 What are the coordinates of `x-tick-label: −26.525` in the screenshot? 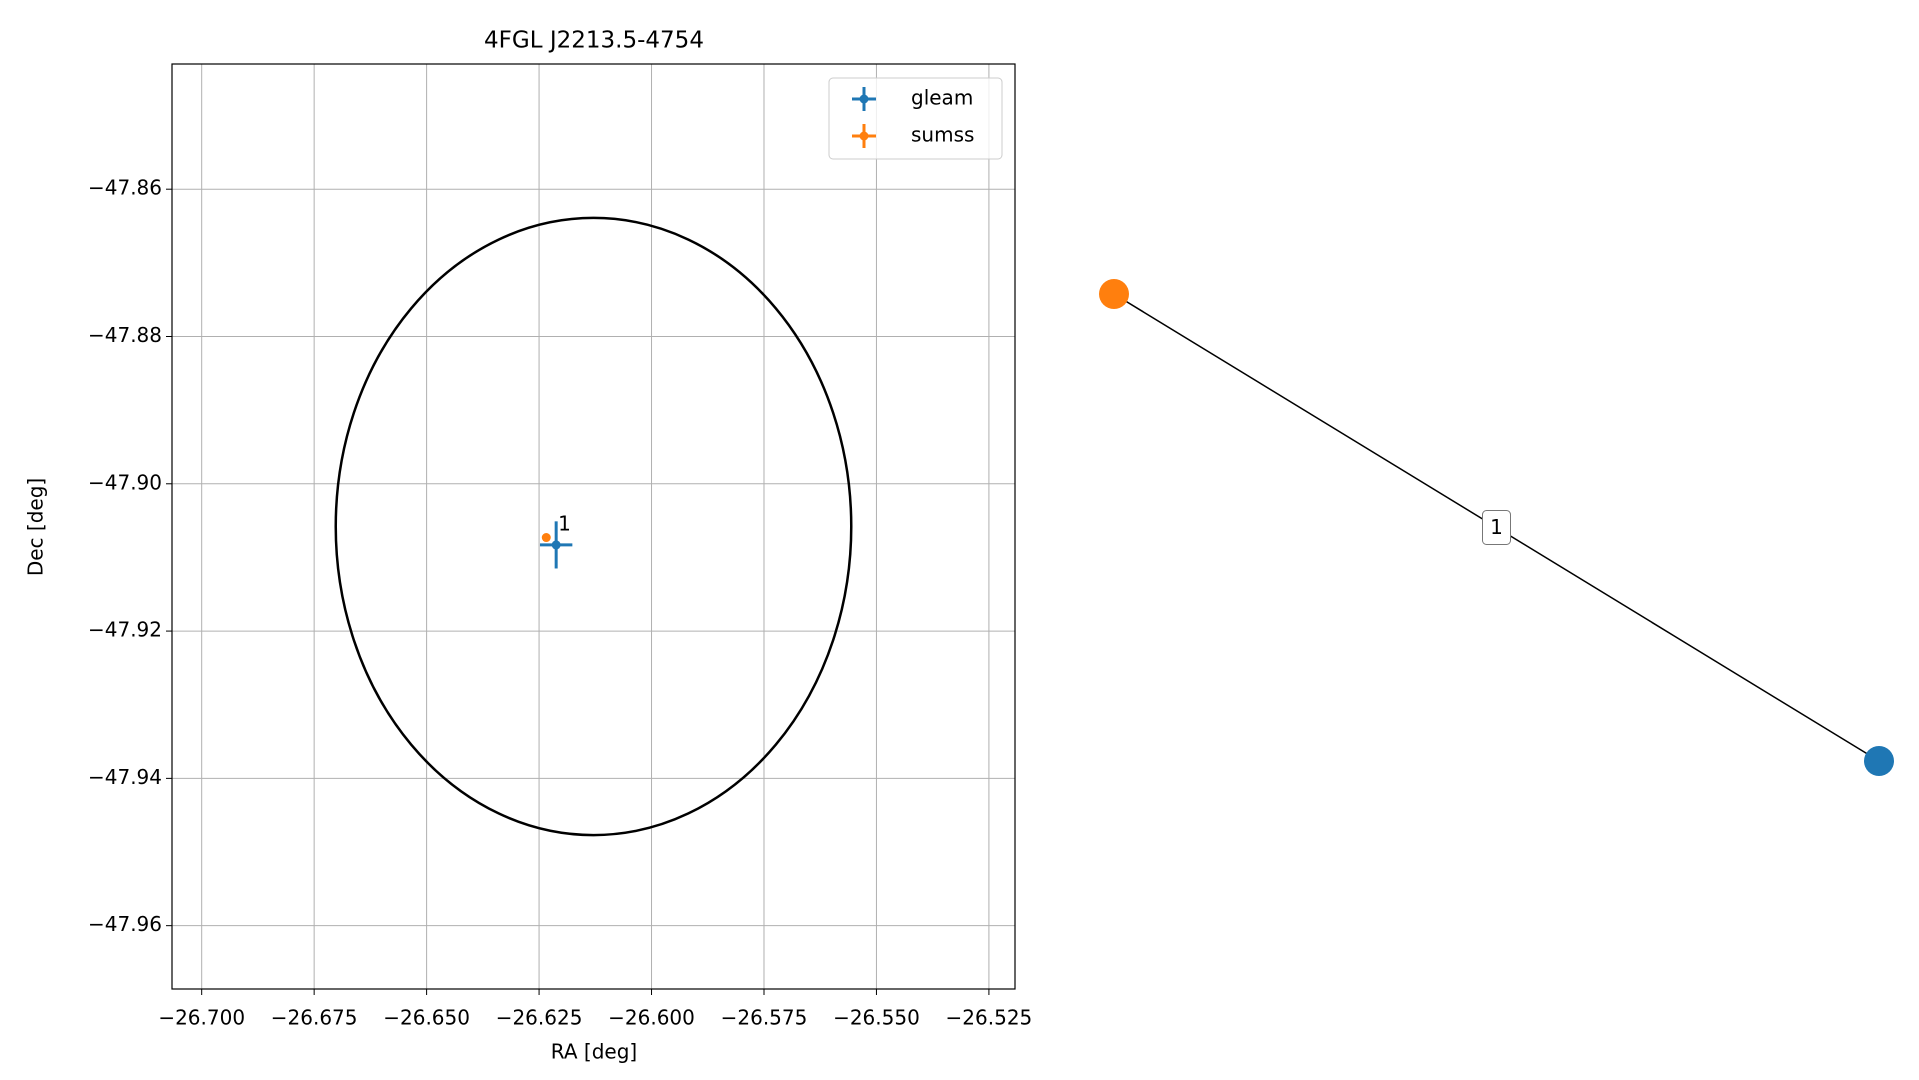 It's located at (989, 1018).